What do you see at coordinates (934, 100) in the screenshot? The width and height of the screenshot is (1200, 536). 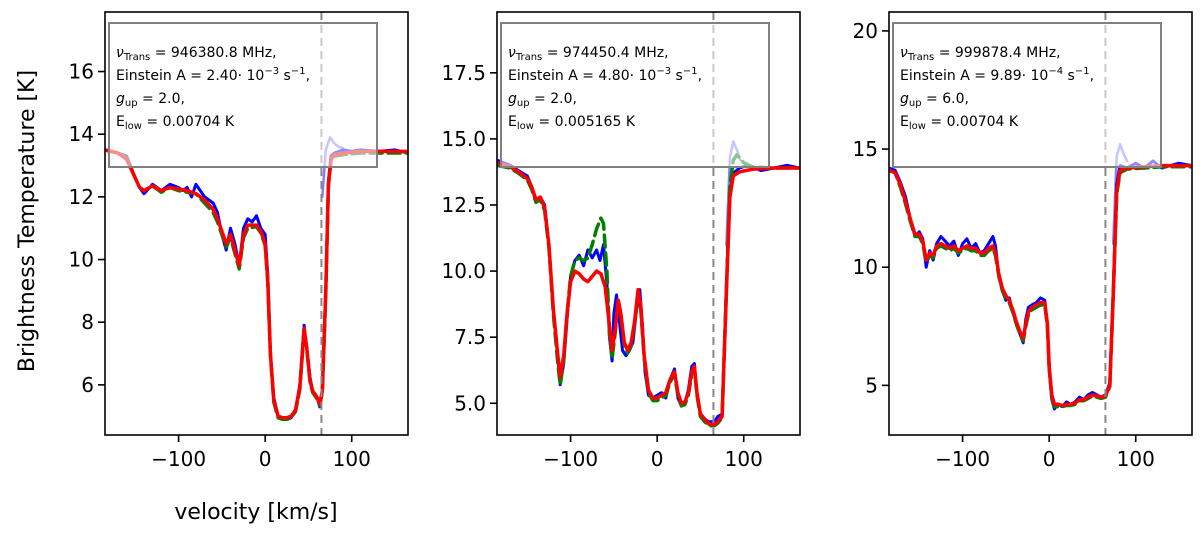 I see `annotation-g-up: gup = 6.0,` at bounding box center [934, 100].